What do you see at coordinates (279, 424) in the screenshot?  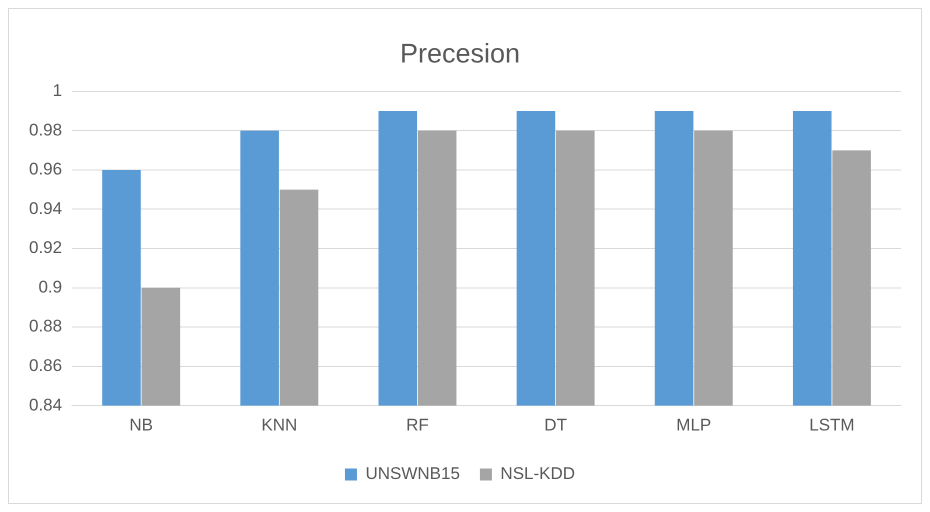 I see `x-tick-label: KNN` at bounding box center [279, 424].